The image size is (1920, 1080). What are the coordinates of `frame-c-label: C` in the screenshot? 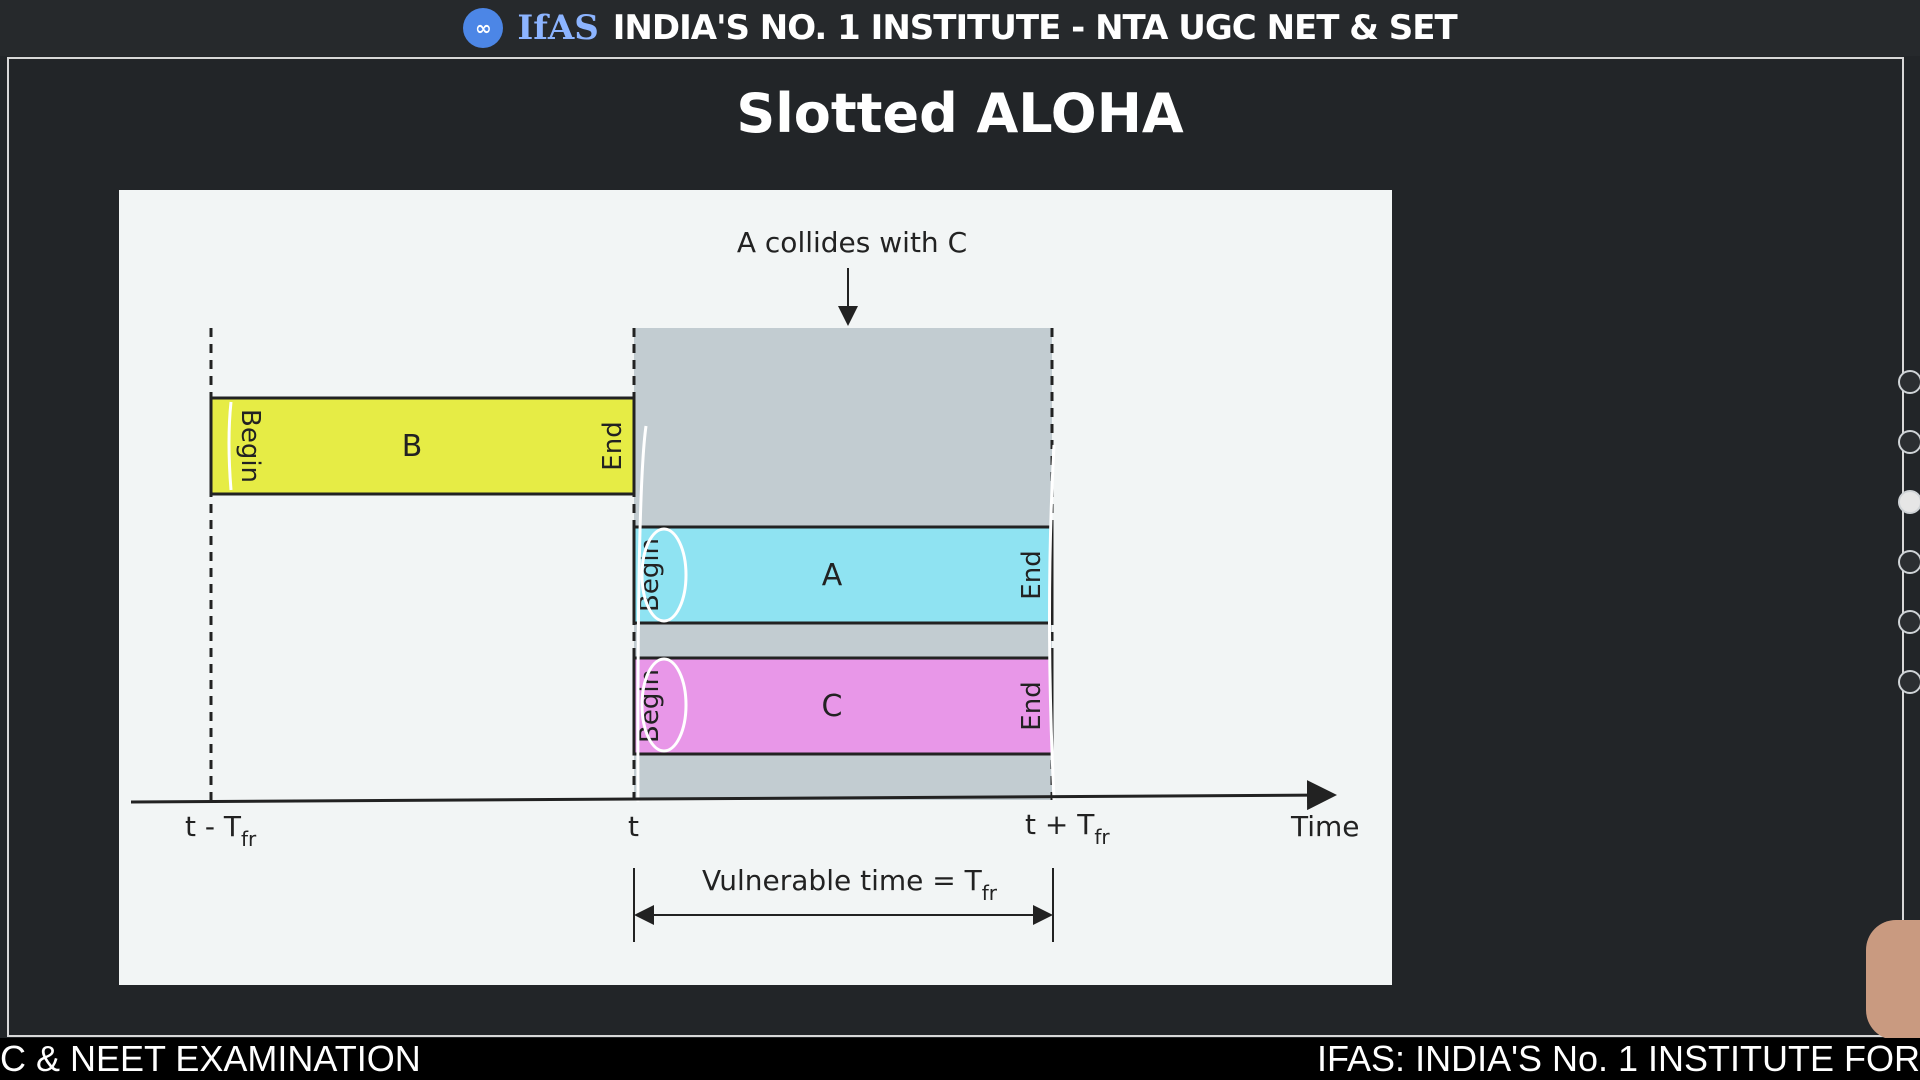 It's located at (832, 706).